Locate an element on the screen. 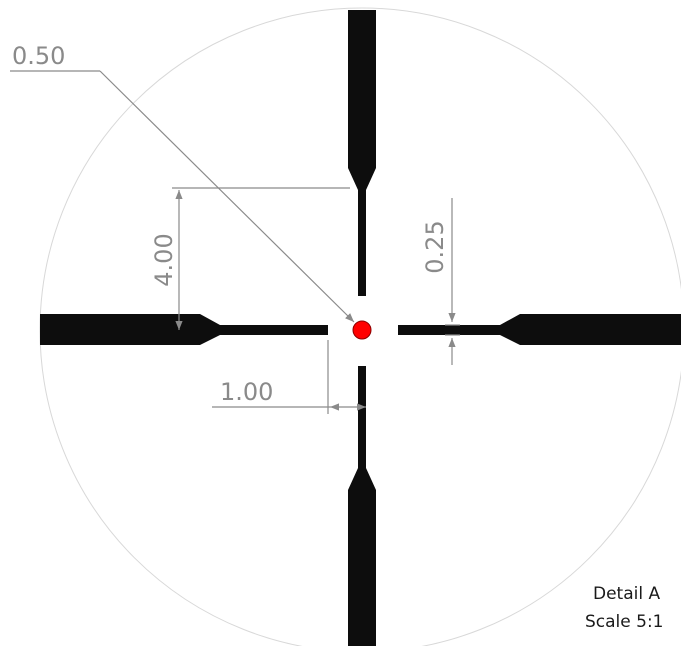 The width and height of the screenshot is (681, 646). reticle-right-post is located at coordinates (539, 329).